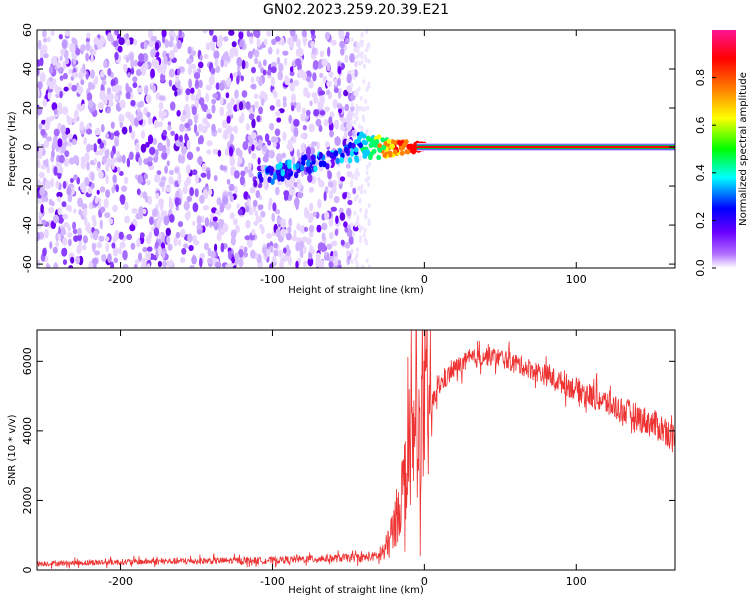  Describe the element at coordinates (27, 186) in the screenshot. I see `y-tick-label: -20` at that location.